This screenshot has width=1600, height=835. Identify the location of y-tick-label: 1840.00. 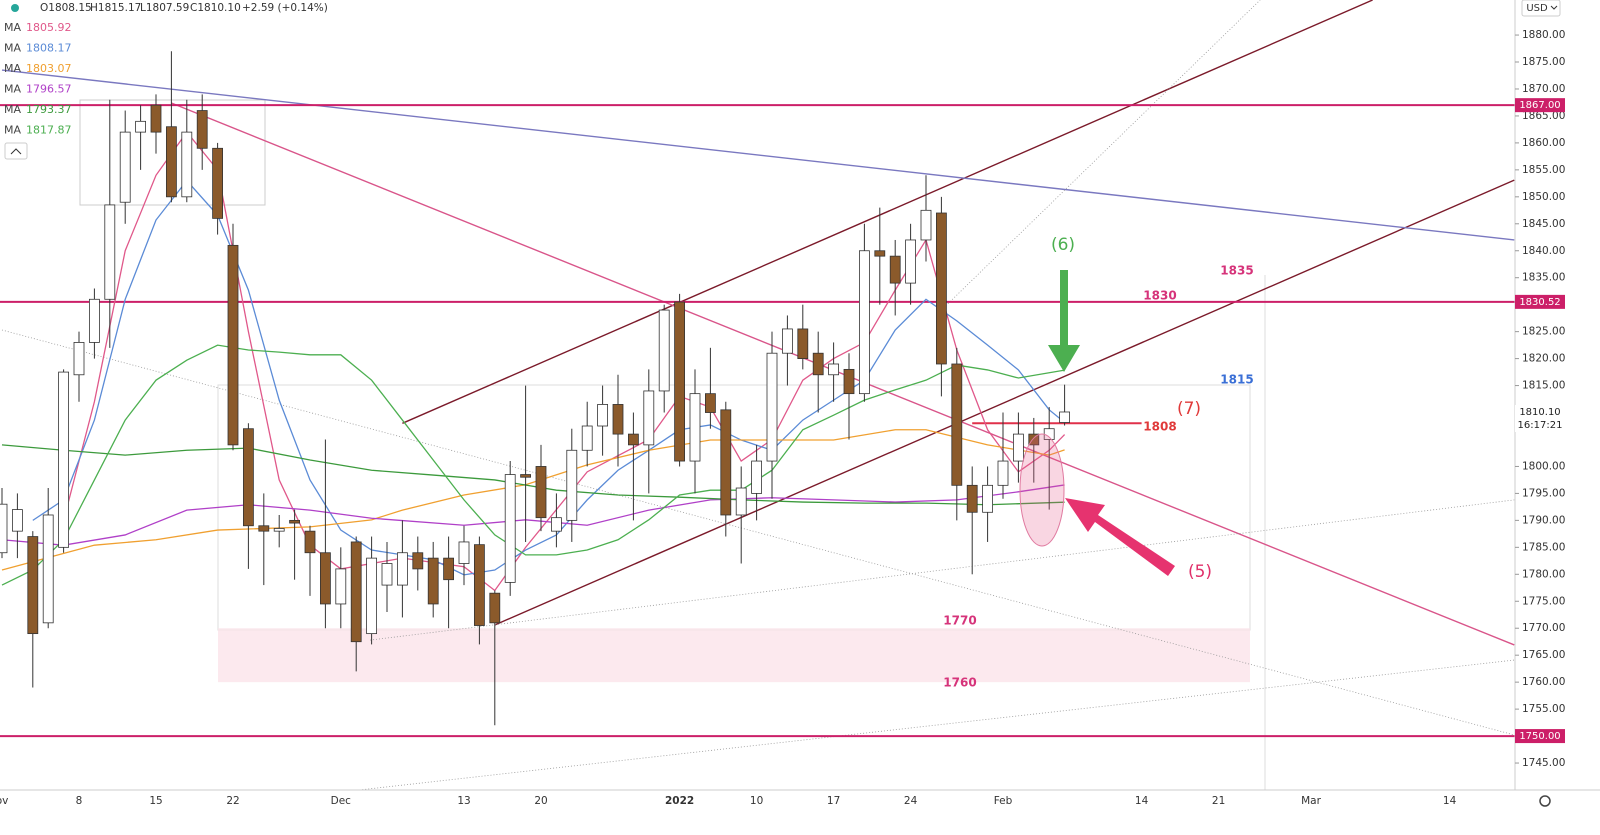
(1543, 251).